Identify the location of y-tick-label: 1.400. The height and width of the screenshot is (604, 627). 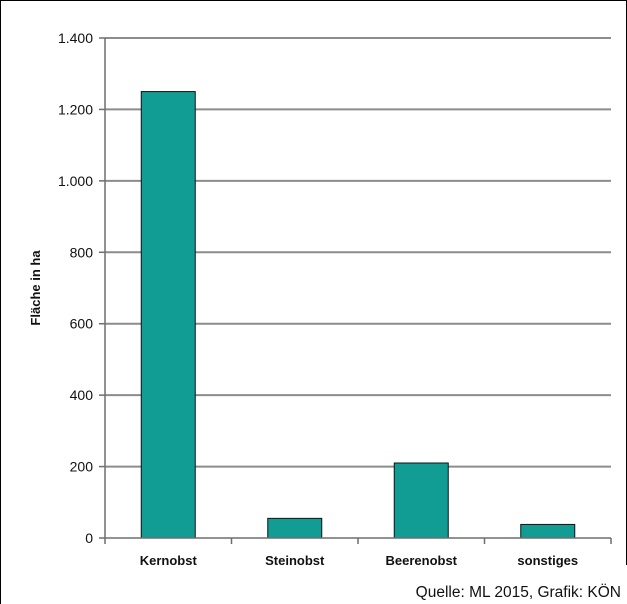
(75, 38).